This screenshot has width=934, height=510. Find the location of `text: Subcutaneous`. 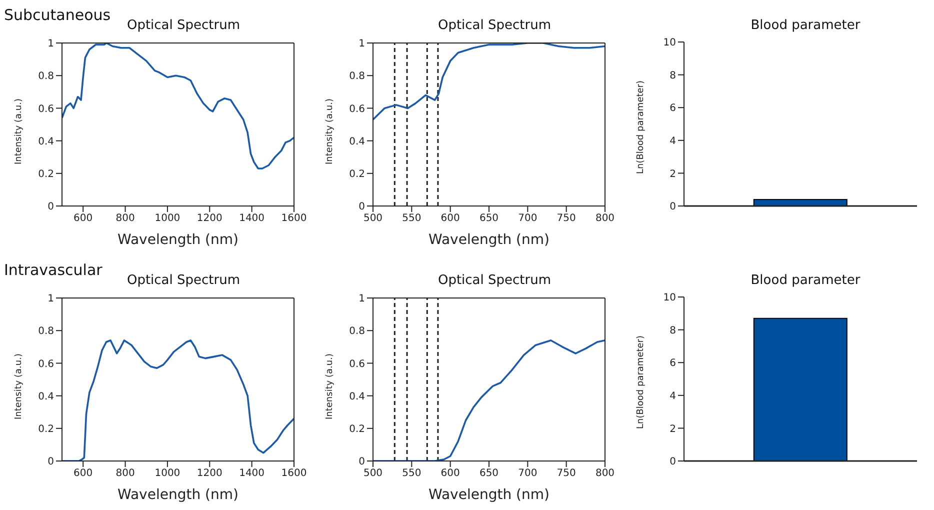

text: Subcutaneous is located at coordinates (57, 15).